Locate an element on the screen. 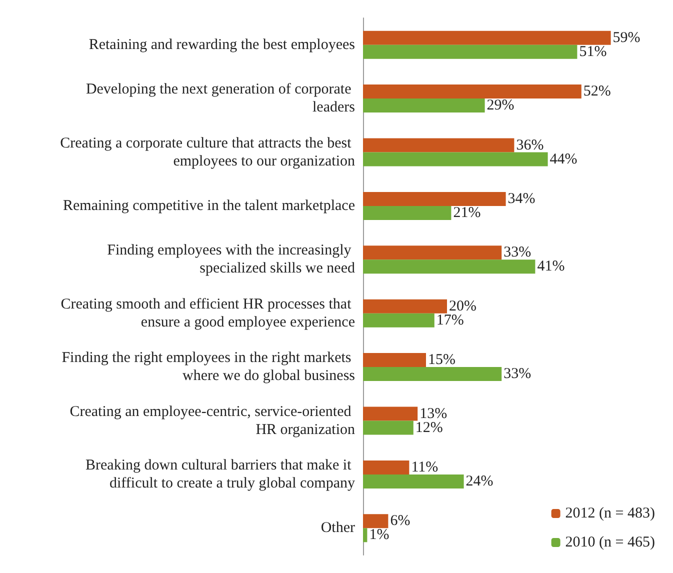 This screenshot has height=573, width=673. data-label: 13% is located at coordinates (434, 414).